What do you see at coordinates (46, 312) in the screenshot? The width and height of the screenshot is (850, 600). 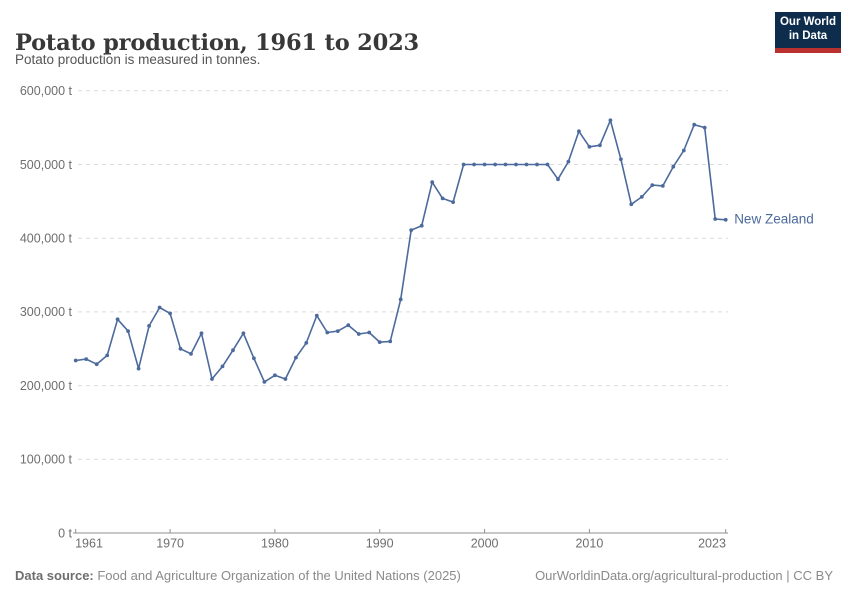 I see `y-axis-tick-label: 300,000 t` at bounding box center [46, 312].